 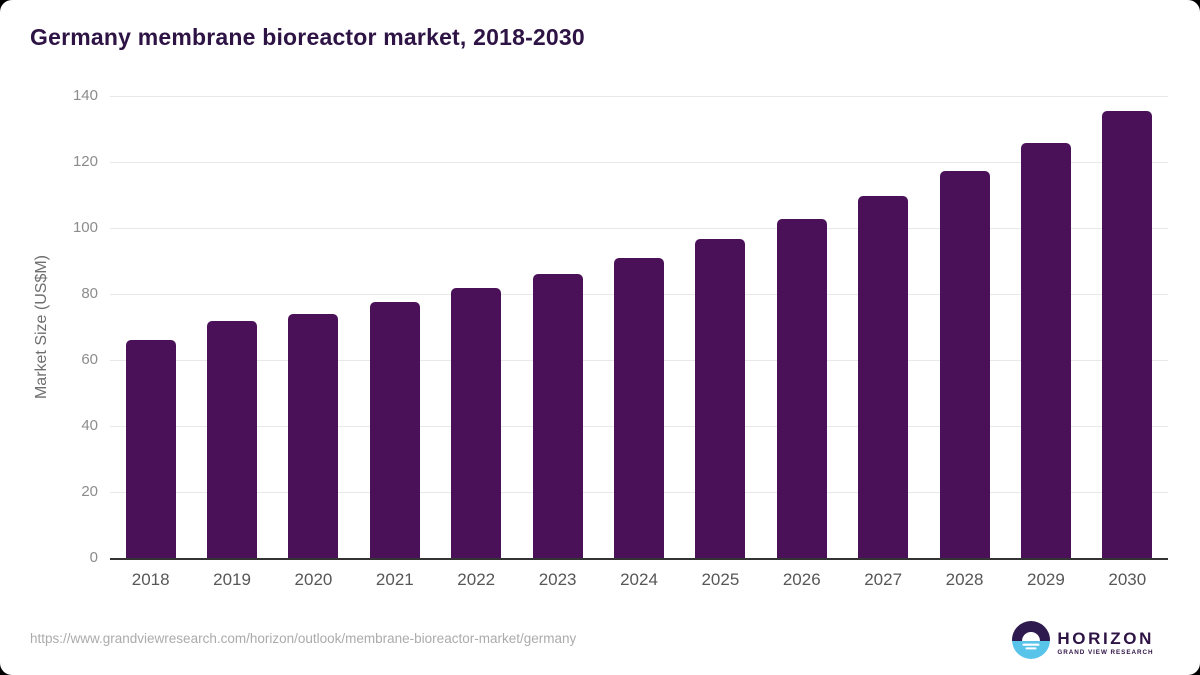 What do you see at coordinates (964, 364) in the screenshot?
I see `bar-2028` at bounding box center [964, 364].